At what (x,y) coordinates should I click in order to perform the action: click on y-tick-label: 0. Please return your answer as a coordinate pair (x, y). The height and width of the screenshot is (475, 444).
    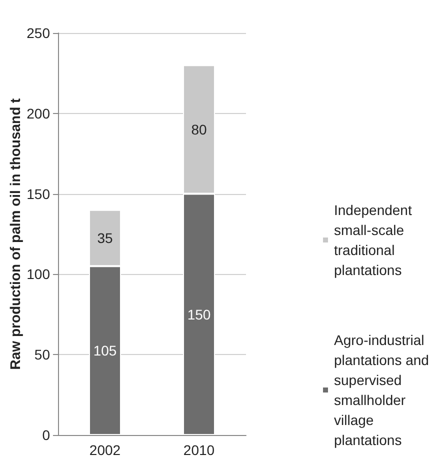
    Looking at the image, I should click on (46, 435).